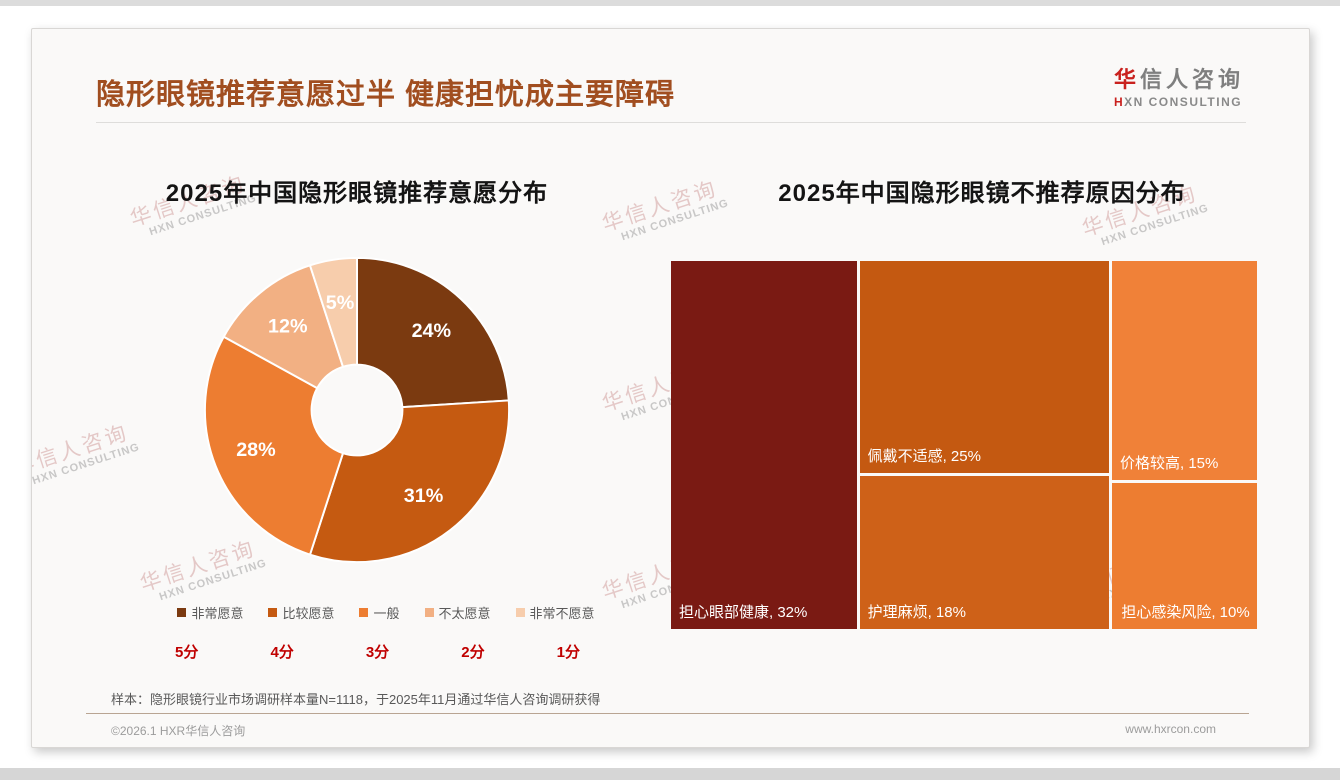 The width and height of the screenshot is (1340, 780). I want to click on treemap-cell-label: 担心眼部健康, 32%, so click(743, 613).